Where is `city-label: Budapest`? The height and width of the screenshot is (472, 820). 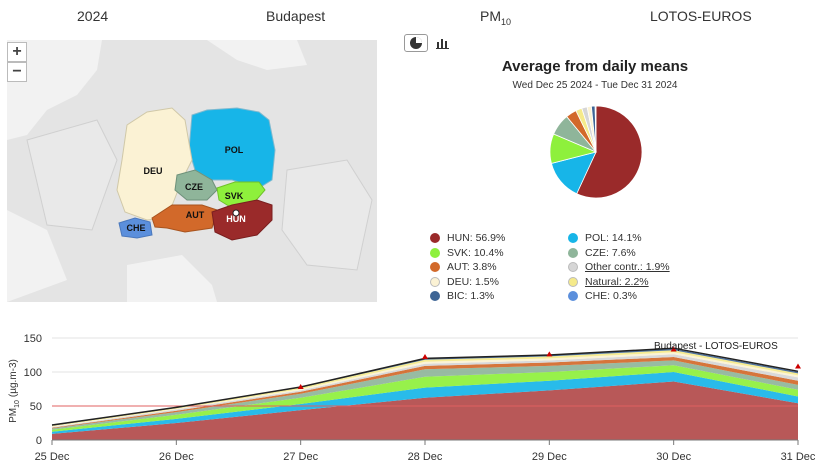 city-label: Budapest is located at coordinates (296, 16).